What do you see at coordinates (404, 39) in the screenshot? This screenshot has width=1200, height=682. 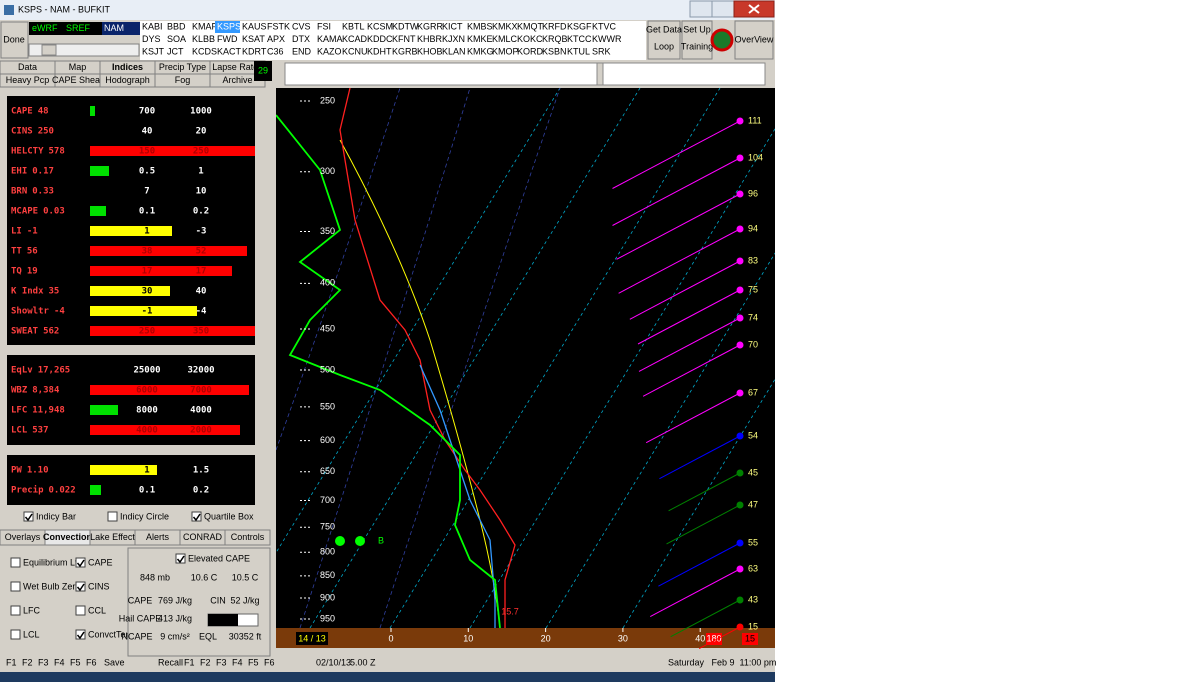 I see `station: KFNT` at bounding box center [404, 39].